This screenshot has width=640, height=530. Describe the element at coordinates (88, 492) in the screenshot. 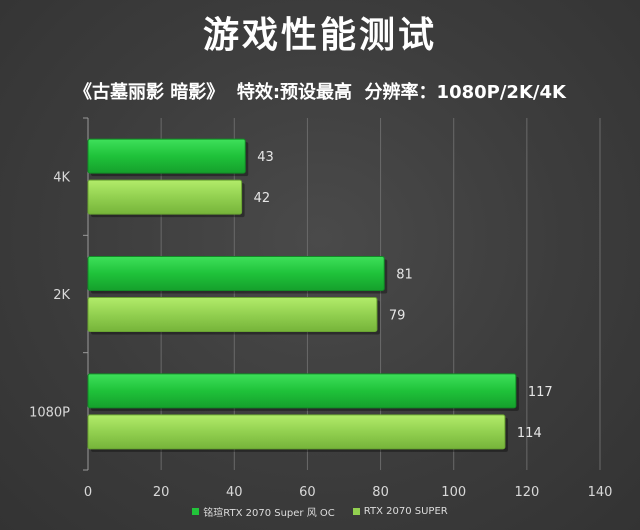

I see `x-tick-label: 0` at that location.